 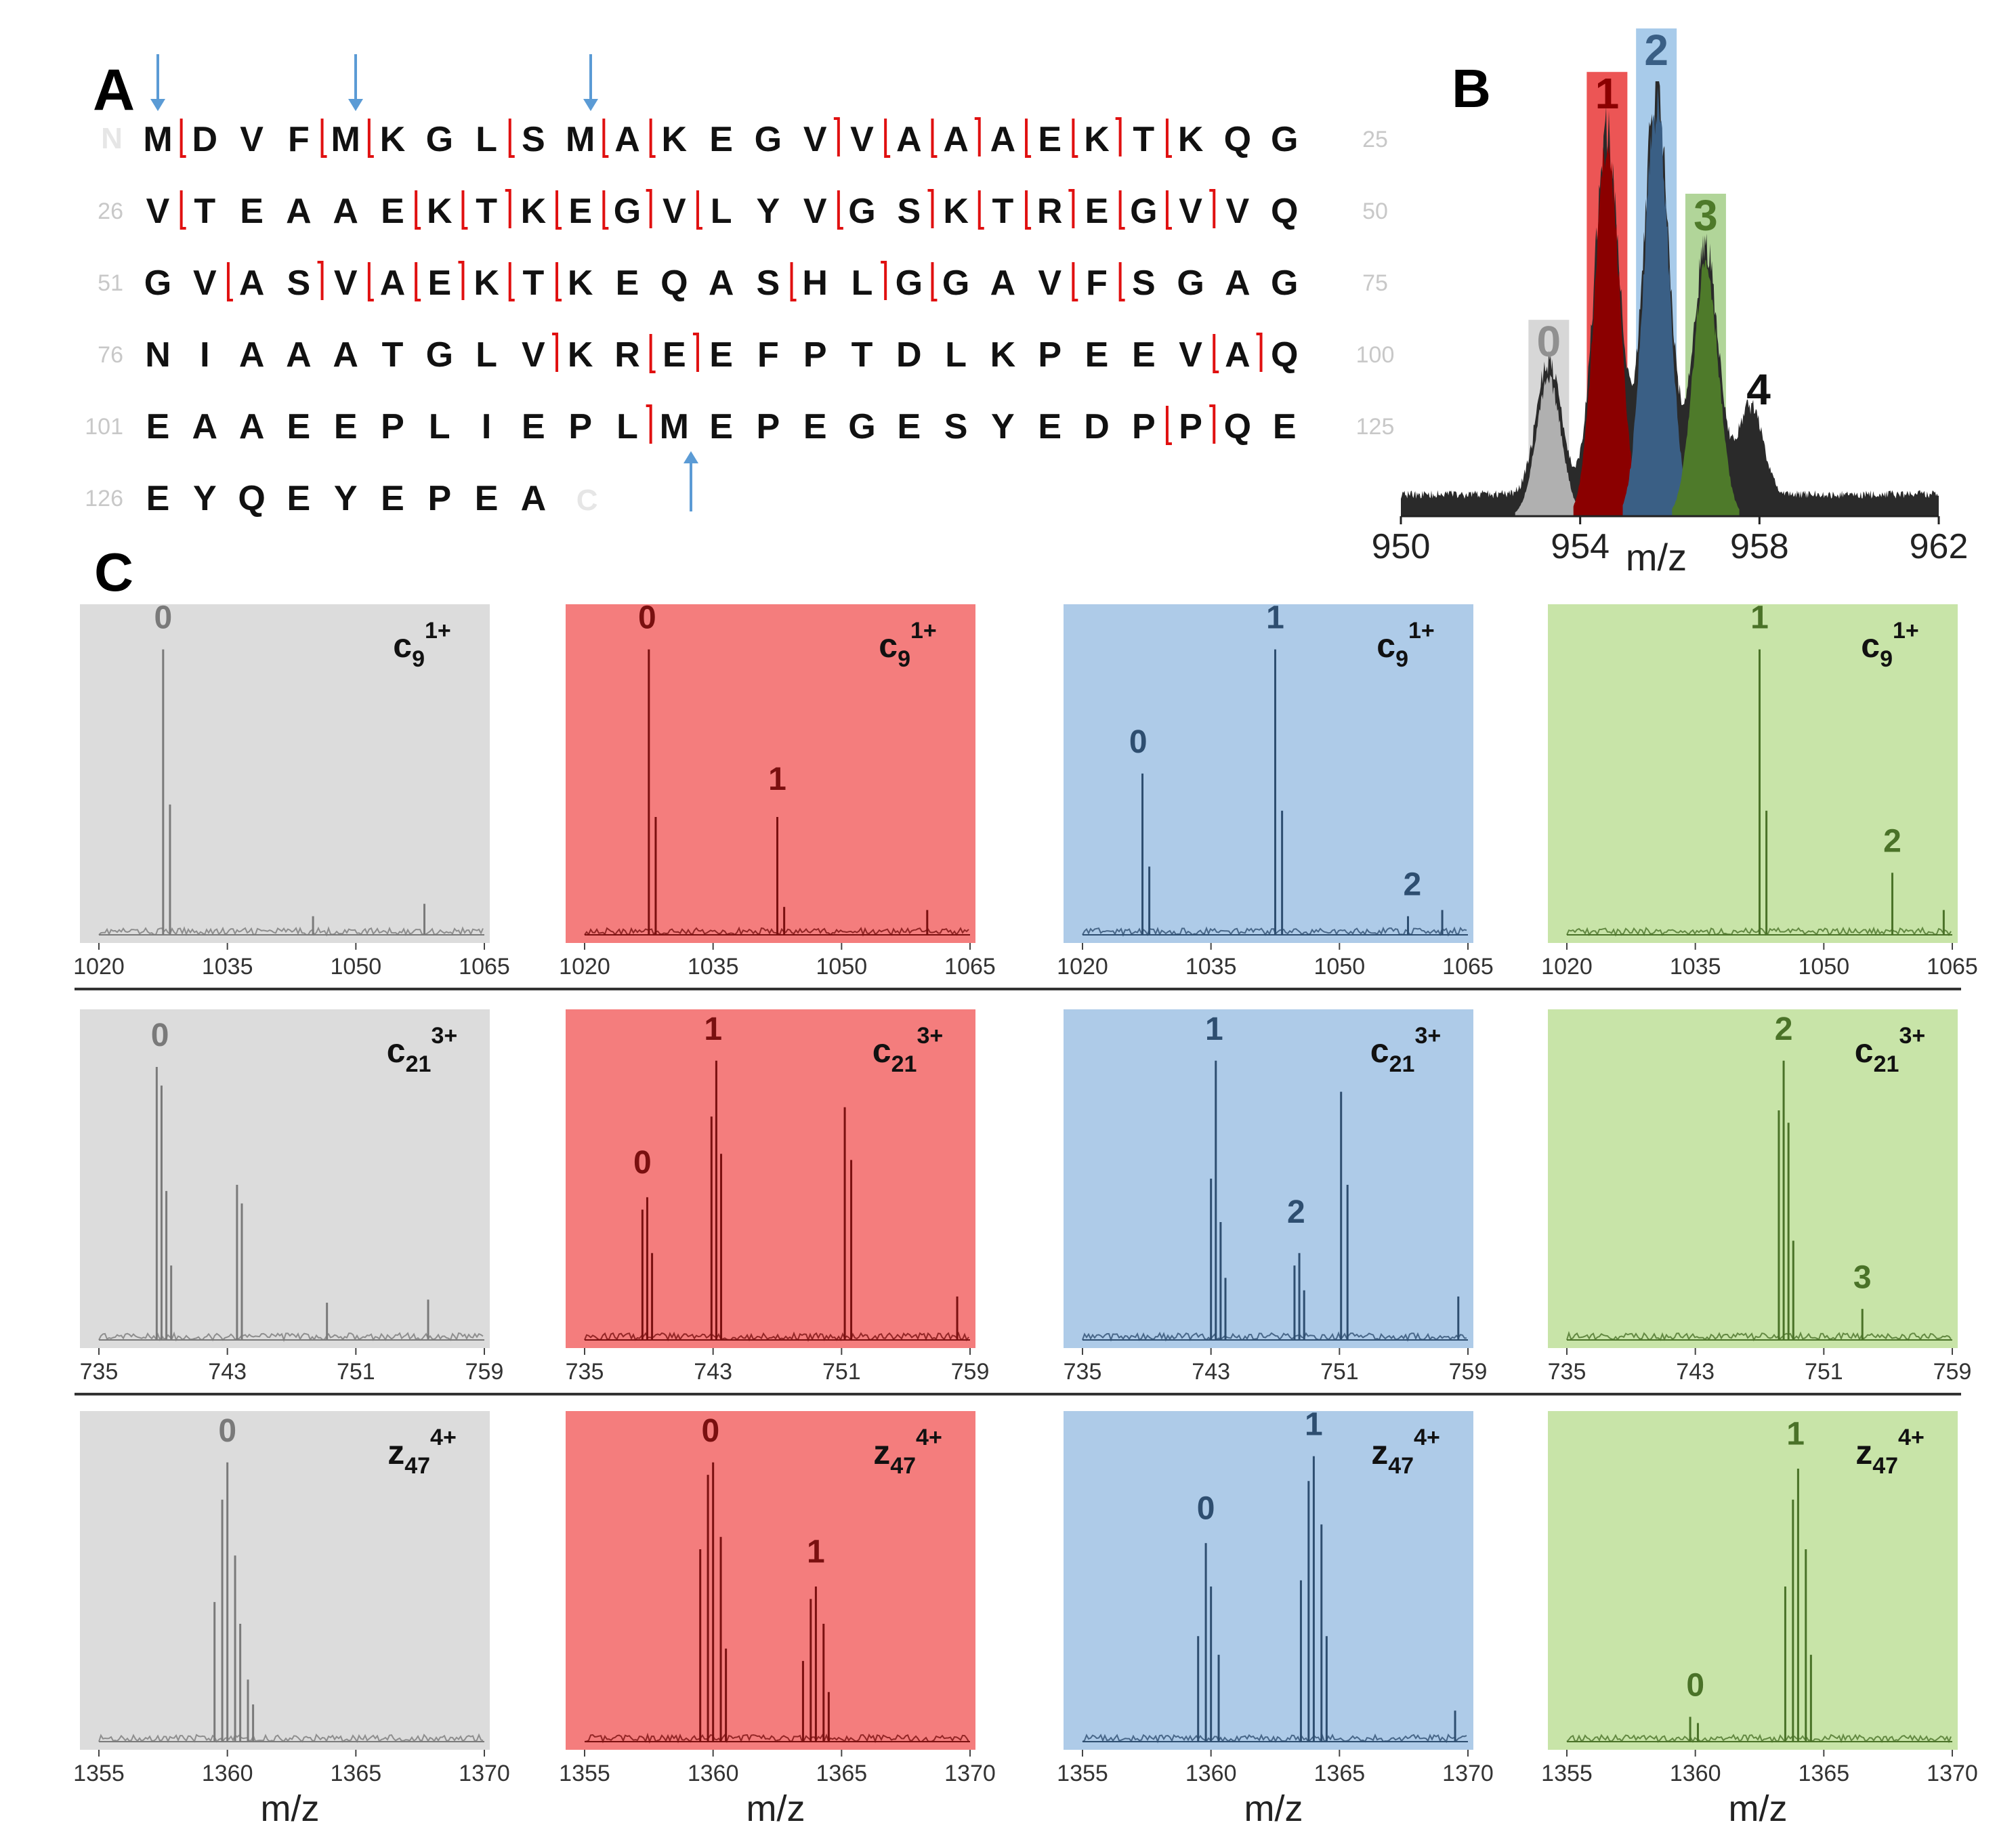 I want to click on baseline-noise, so click(x=1759, y=1336).